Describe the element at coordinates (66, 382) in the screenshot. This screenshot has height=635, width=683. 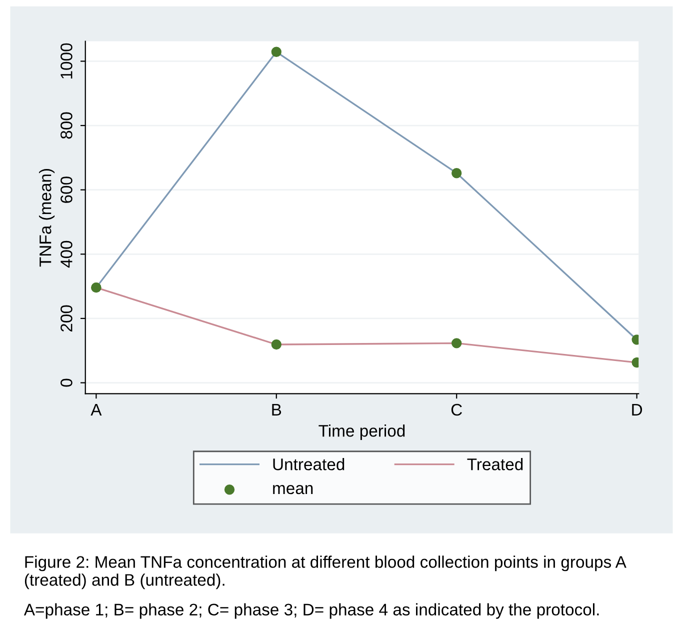
I see `y-tick-label: 0` at that location.